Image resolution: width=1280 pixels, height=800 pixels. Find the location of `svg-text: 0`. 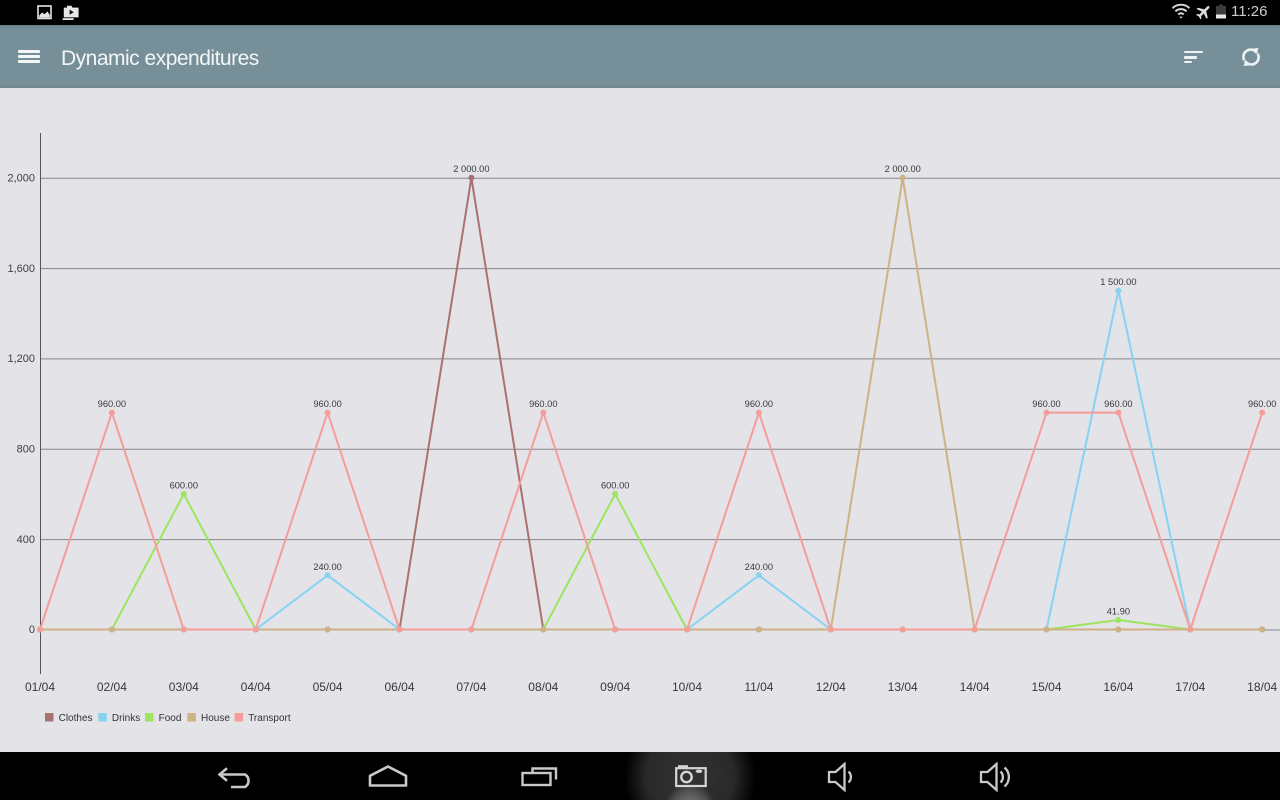

svg-text: 0 is located at coordinates (32, 630).